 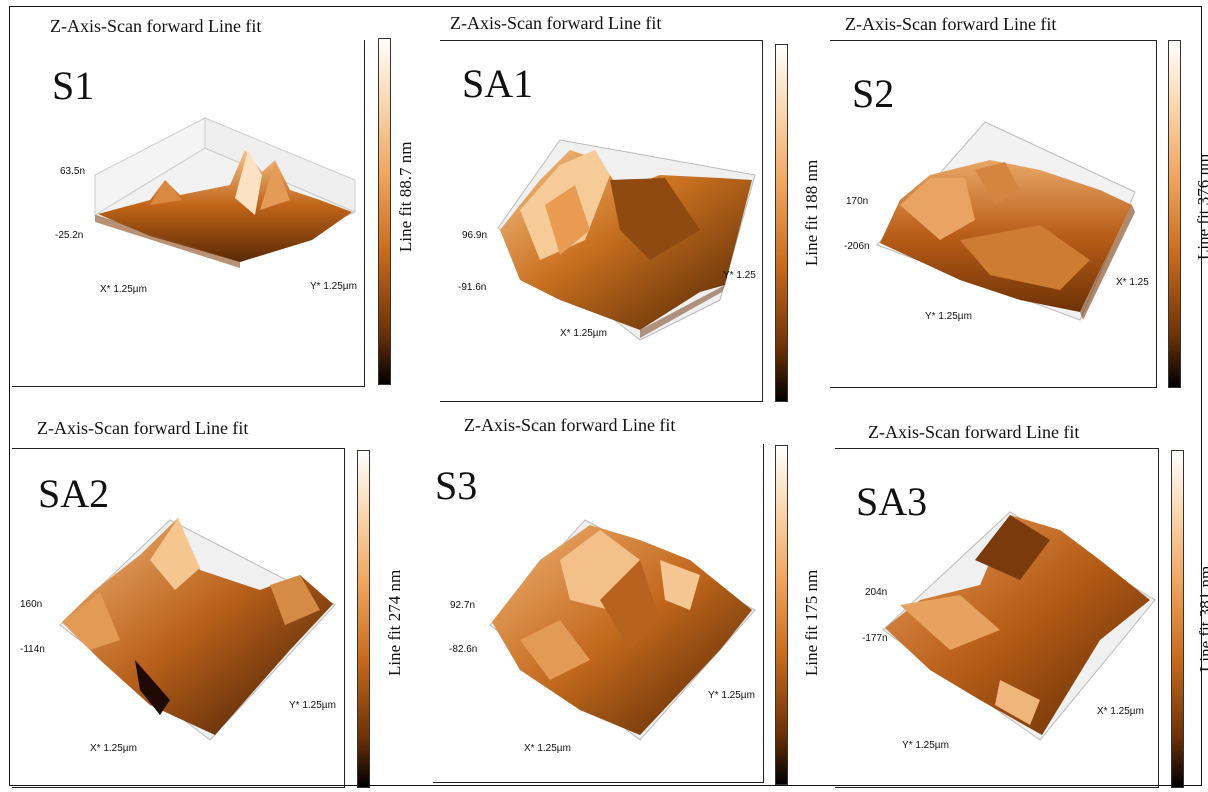 What do you see at coordinates (31, 604) in the screenshot?
I see `z-max-tick: 160n` at bounding box center [31, 604].